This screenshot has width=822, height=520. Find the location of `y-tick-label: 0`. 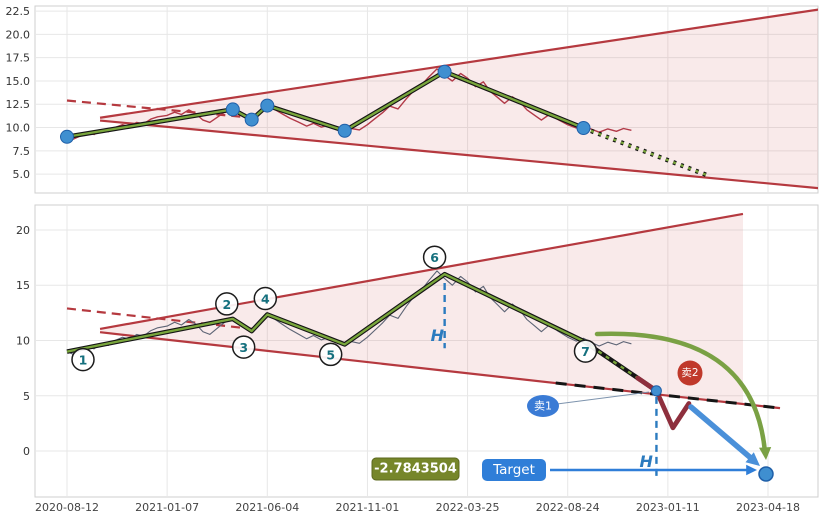

y-tick-label: 0 is located at coordinates (26, 451).